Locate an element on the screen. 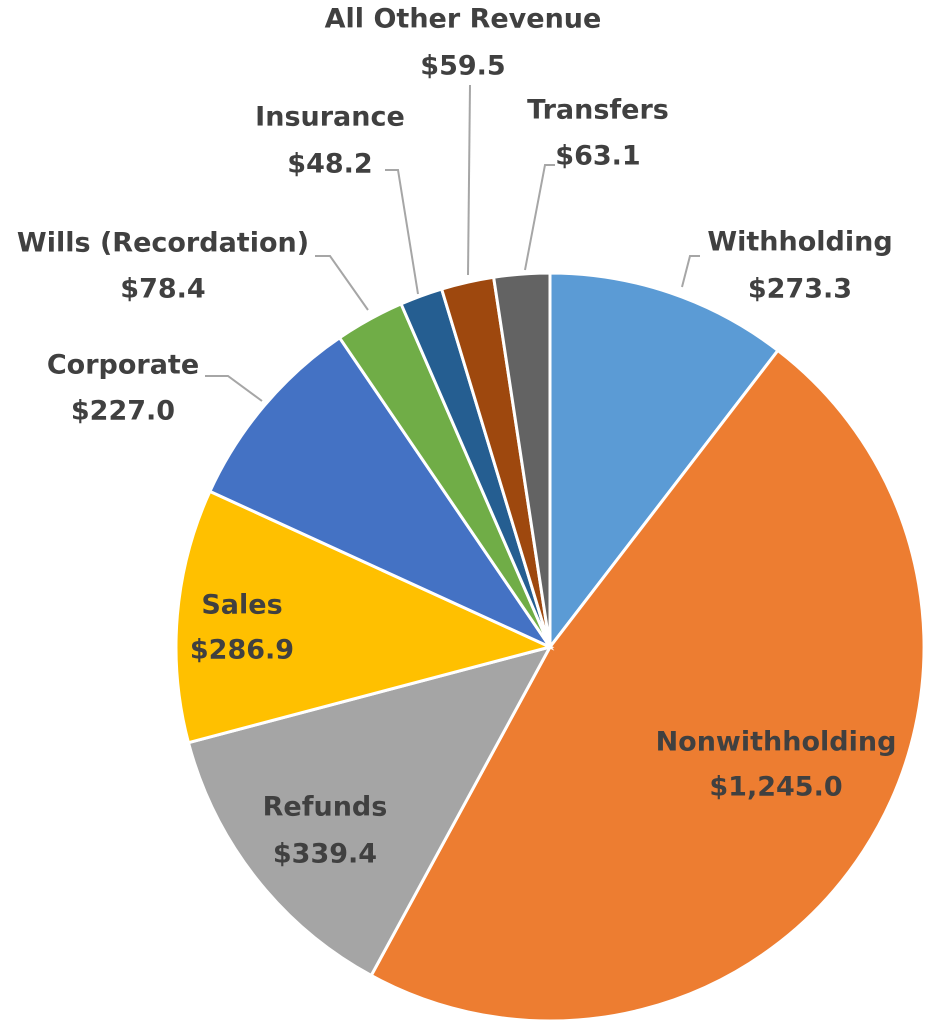 The width and height of the screenshot is (926, 1032). slice-label: All Other Revenue is located at coordinates (463, 19).